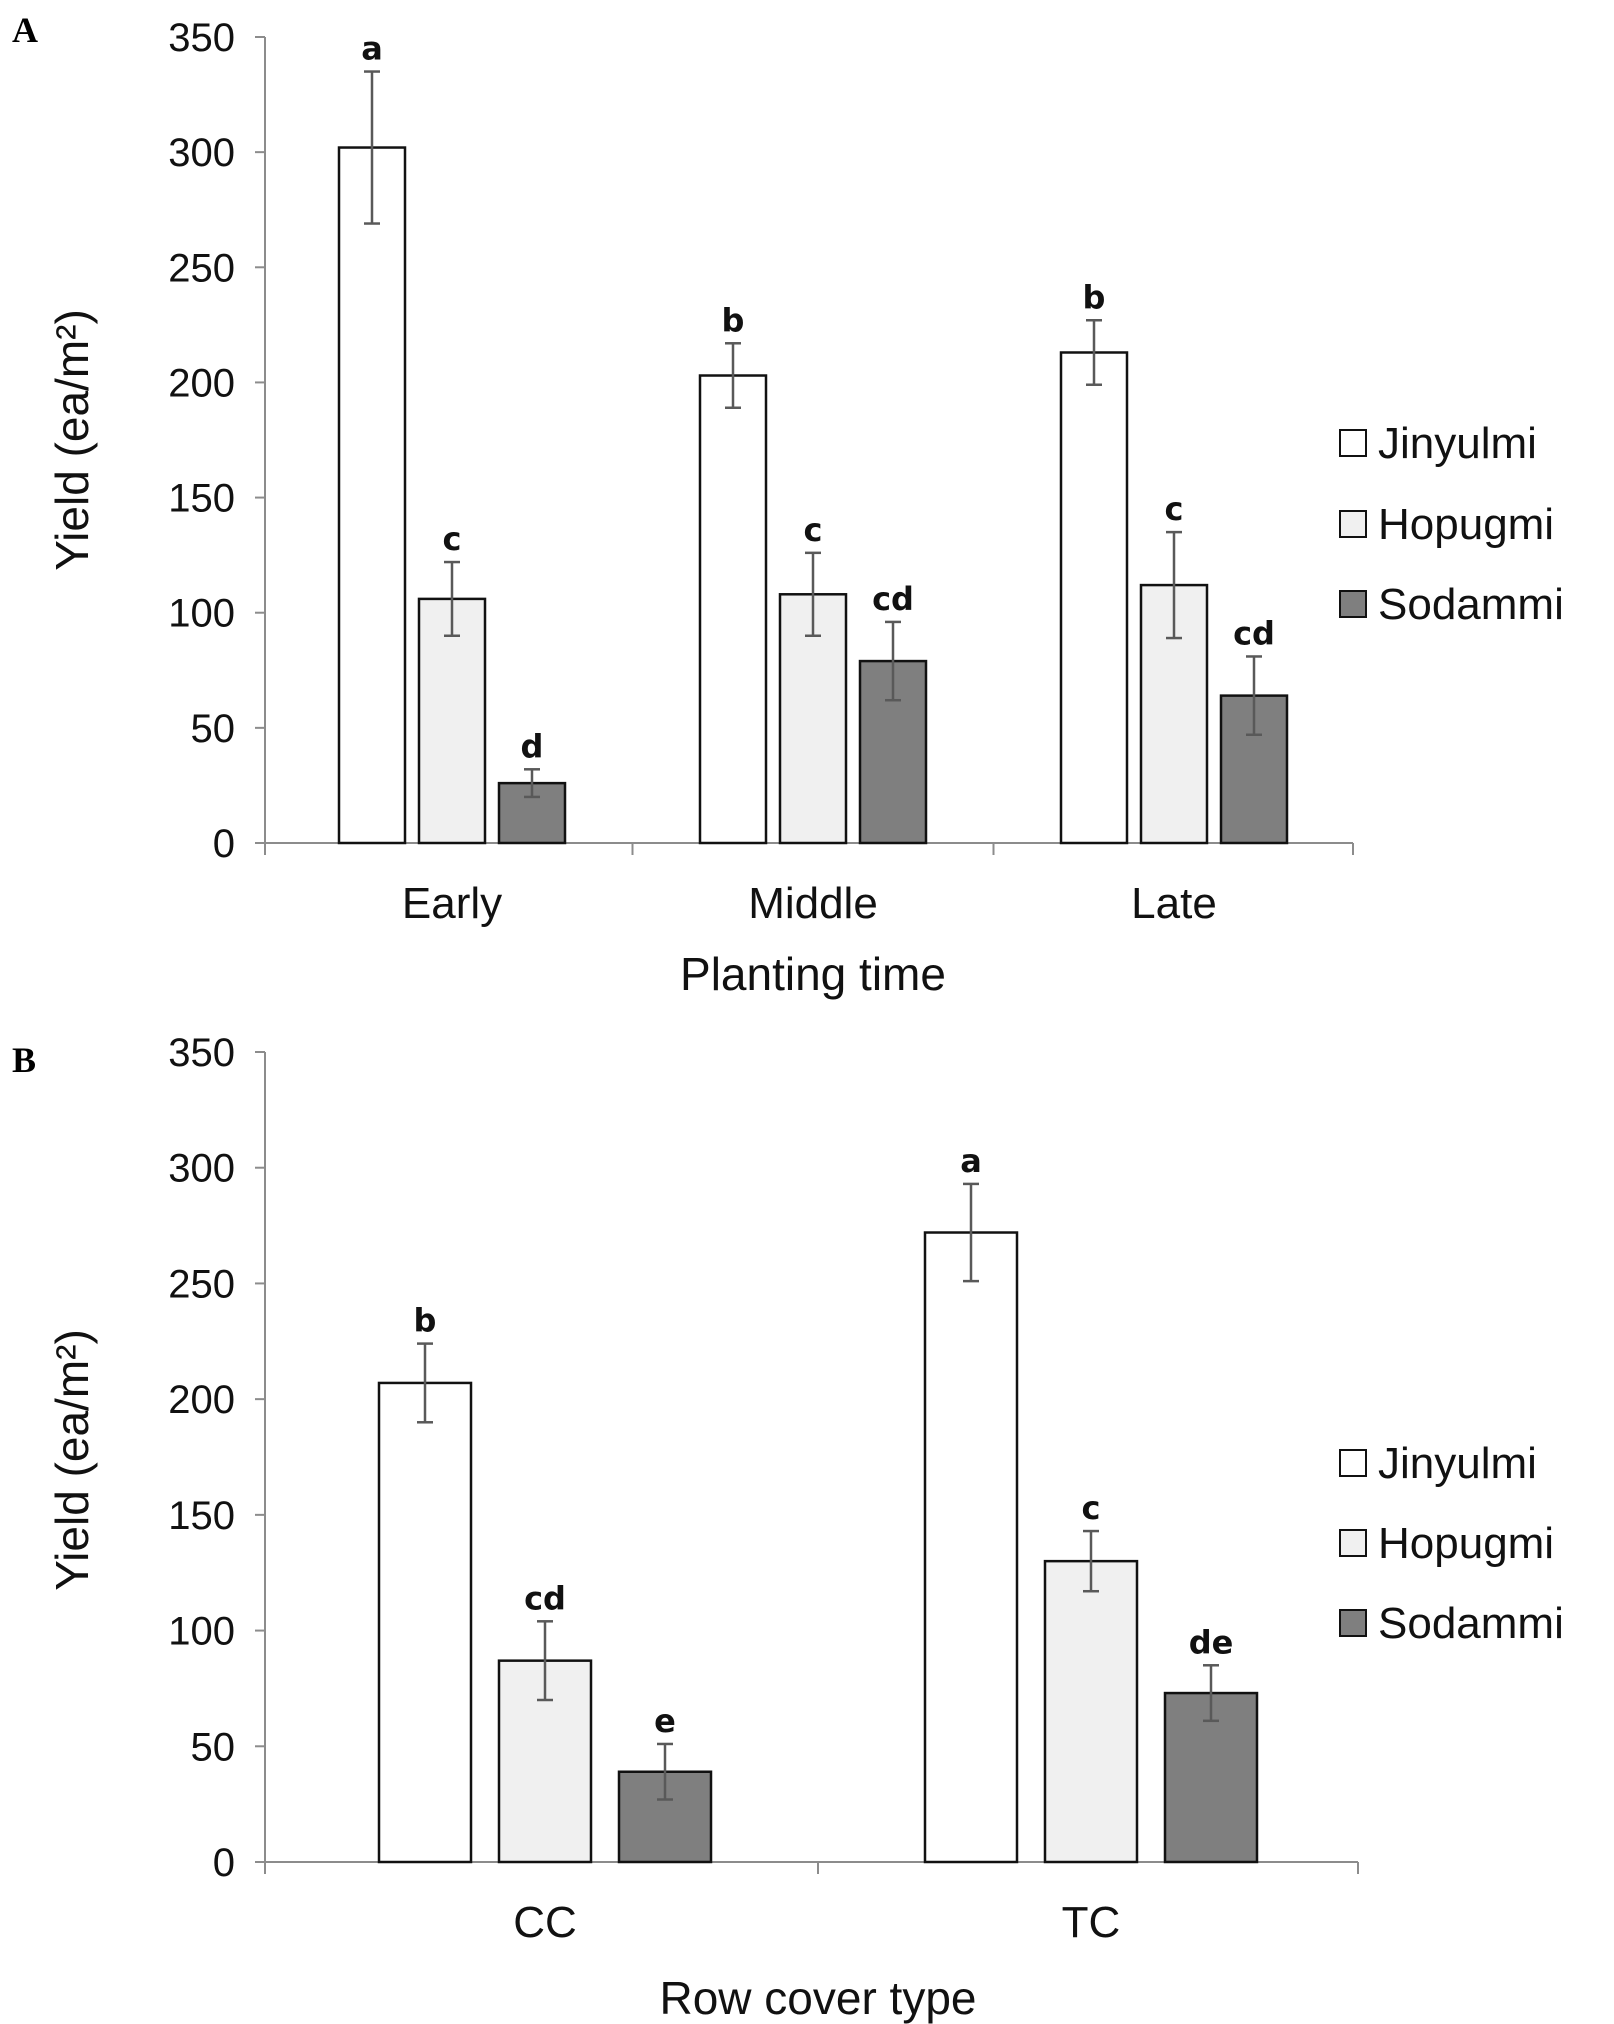 This screenshot has width=1614, height=2024. Describe the element at coordinates (665, 1721) in the screenshot. I see `significance-label: e` at that location.